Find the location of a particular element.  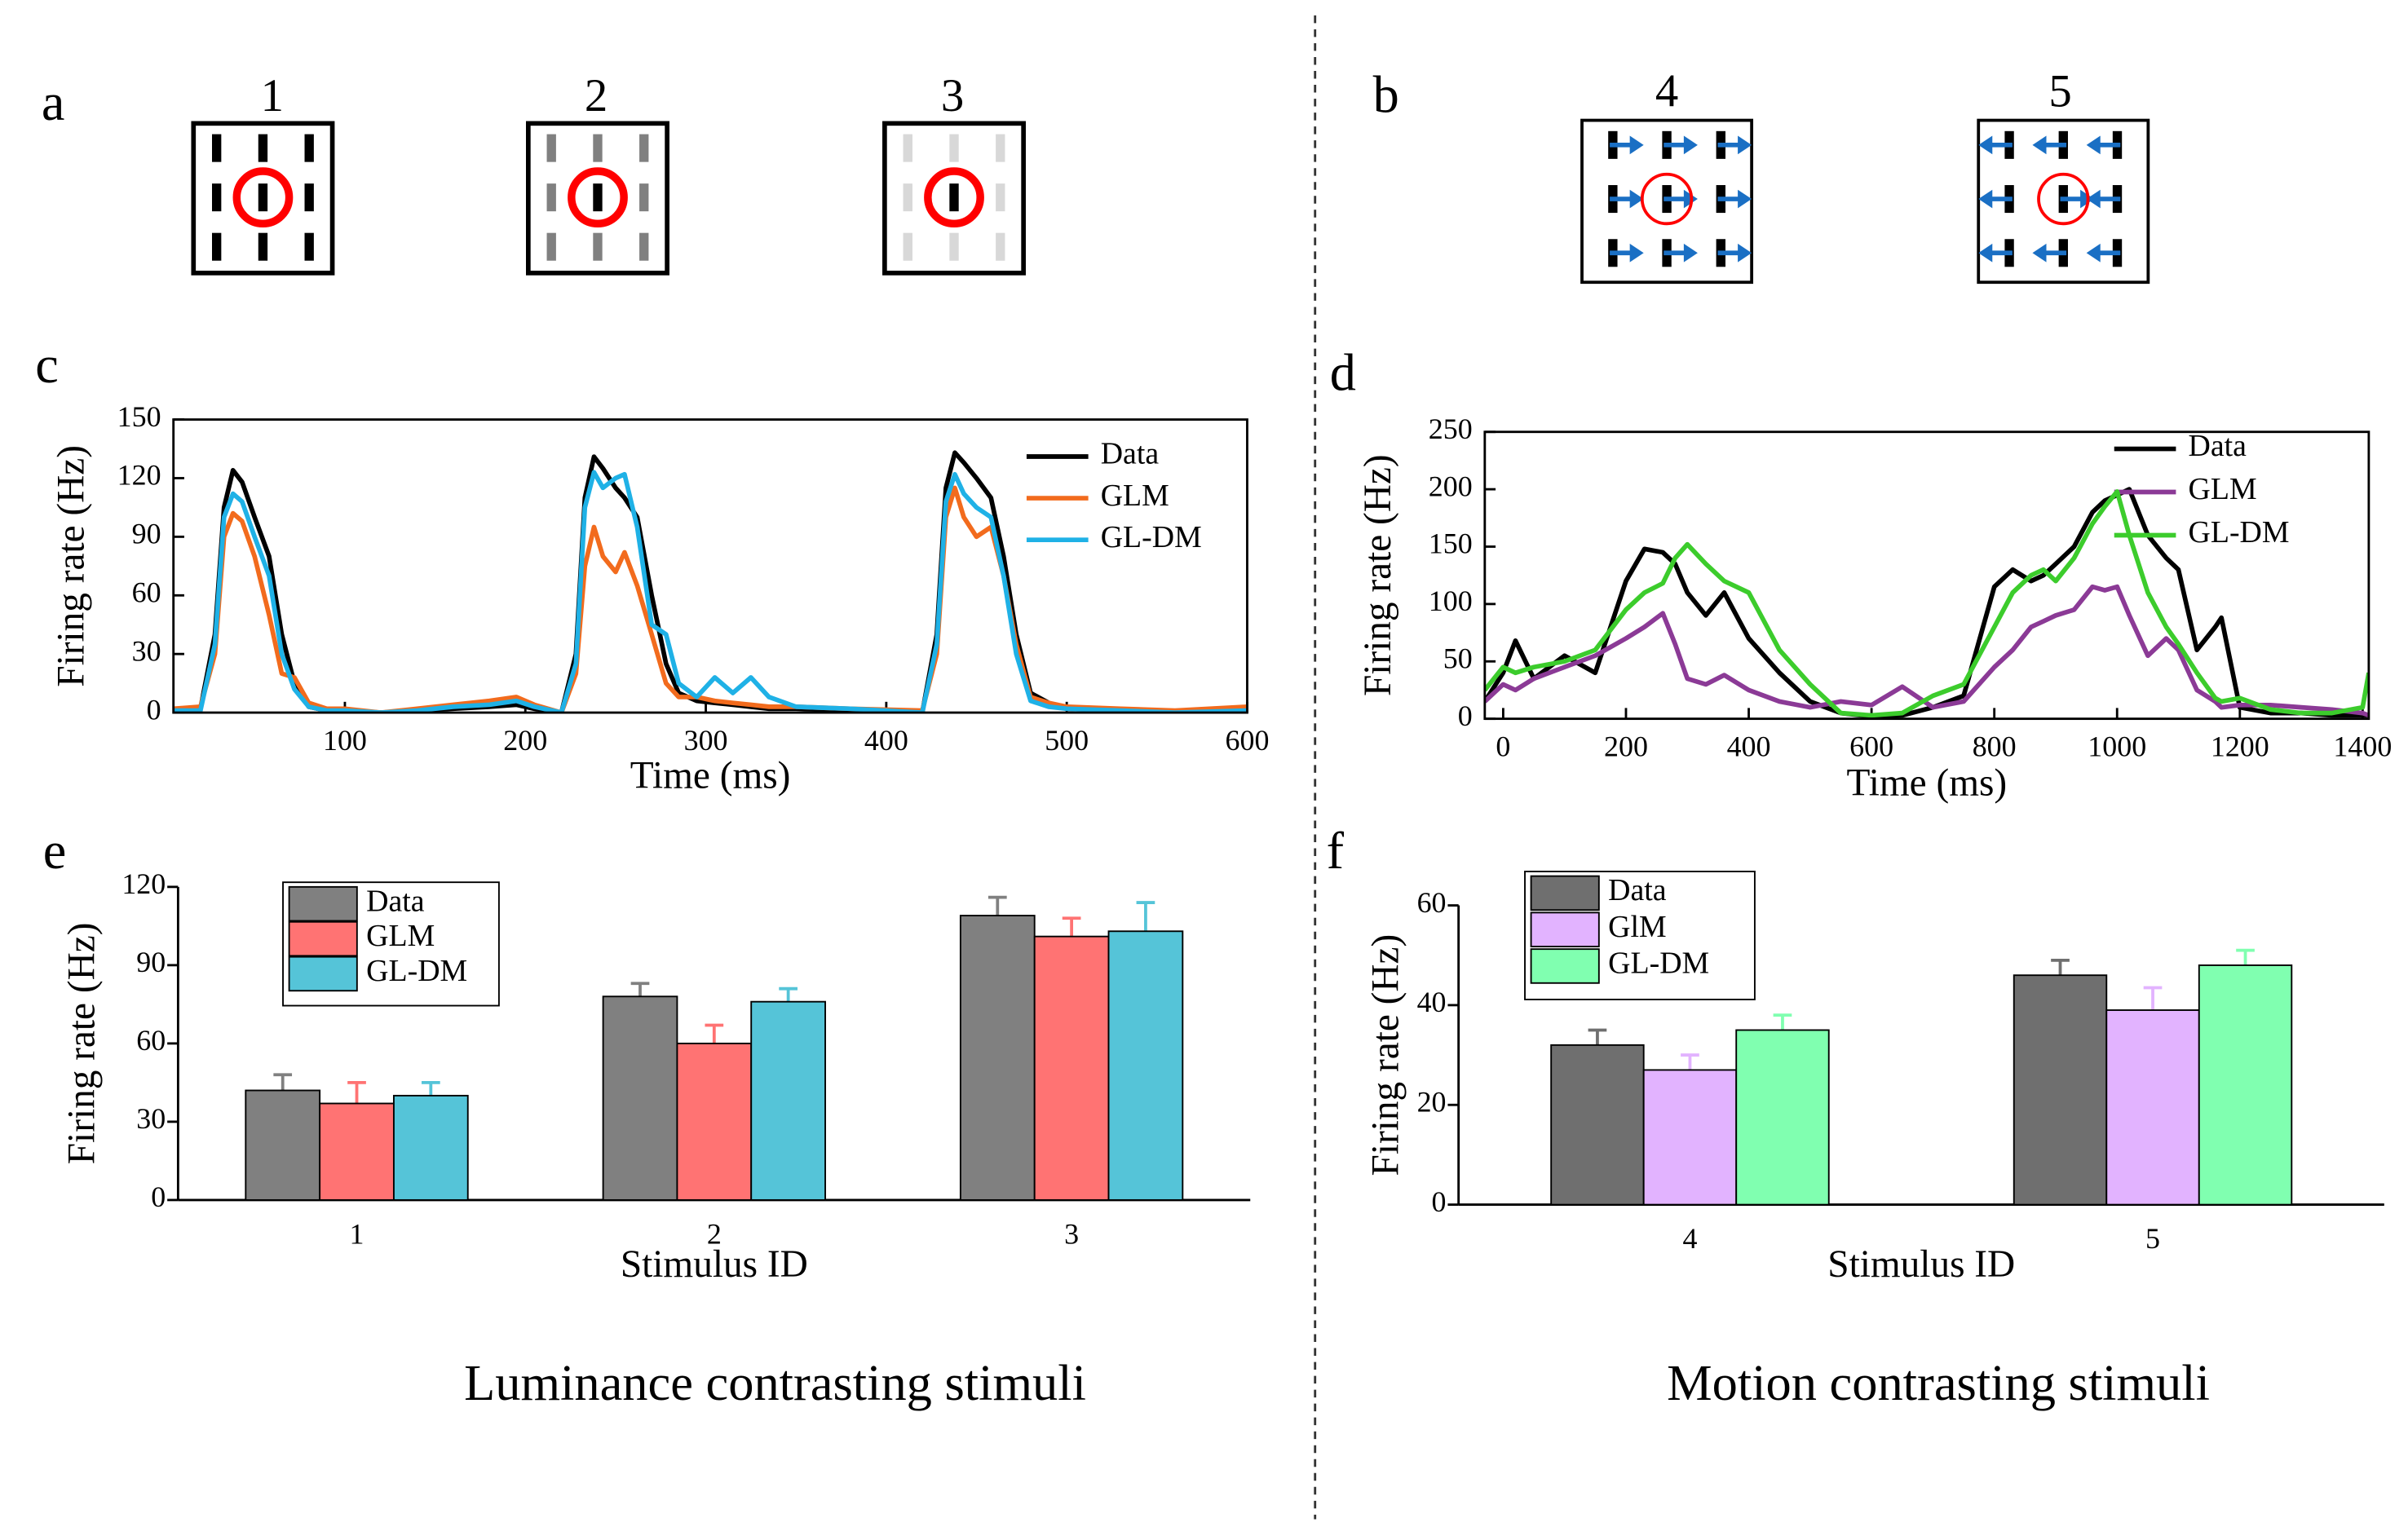

stimulus-id: 2 is located at coordinates (596, 95).